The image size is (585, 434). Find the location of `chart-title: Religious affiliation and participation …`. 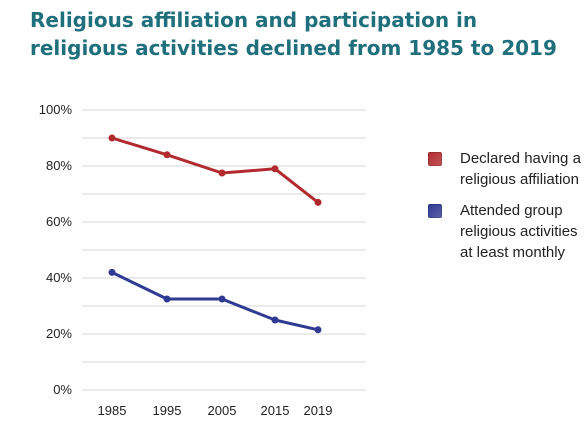

chart-title: Religious affiliation and participation … is located at coordinates (293, 34).